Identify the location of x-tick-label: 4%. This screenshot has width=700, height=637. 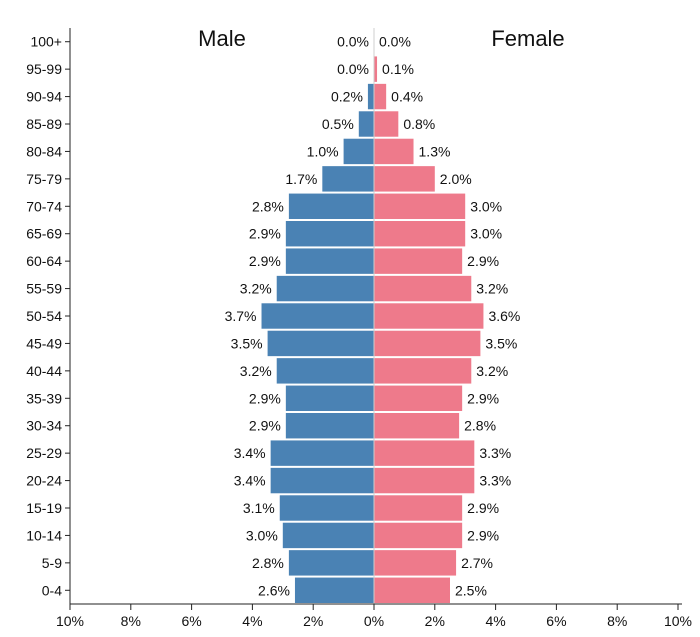
(252, 621).